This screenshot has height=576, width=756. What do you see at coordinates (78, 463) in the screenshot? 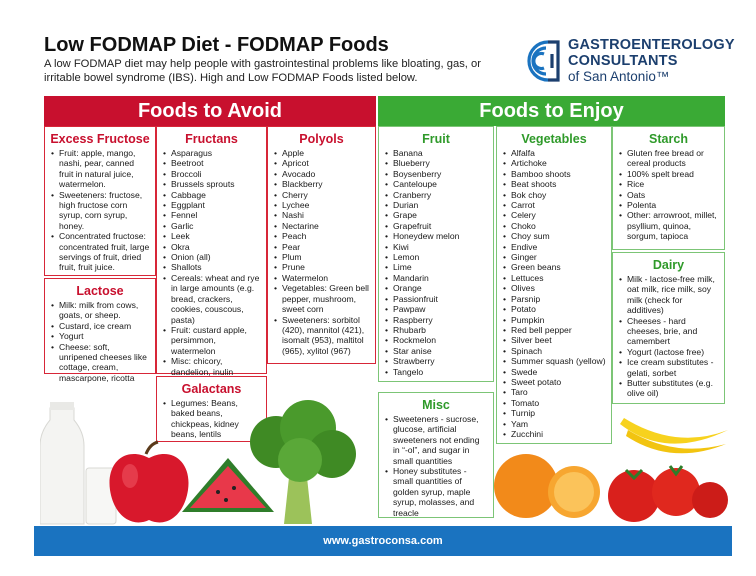
I see `milk-bottle-image` at bounding box center [78, 463].